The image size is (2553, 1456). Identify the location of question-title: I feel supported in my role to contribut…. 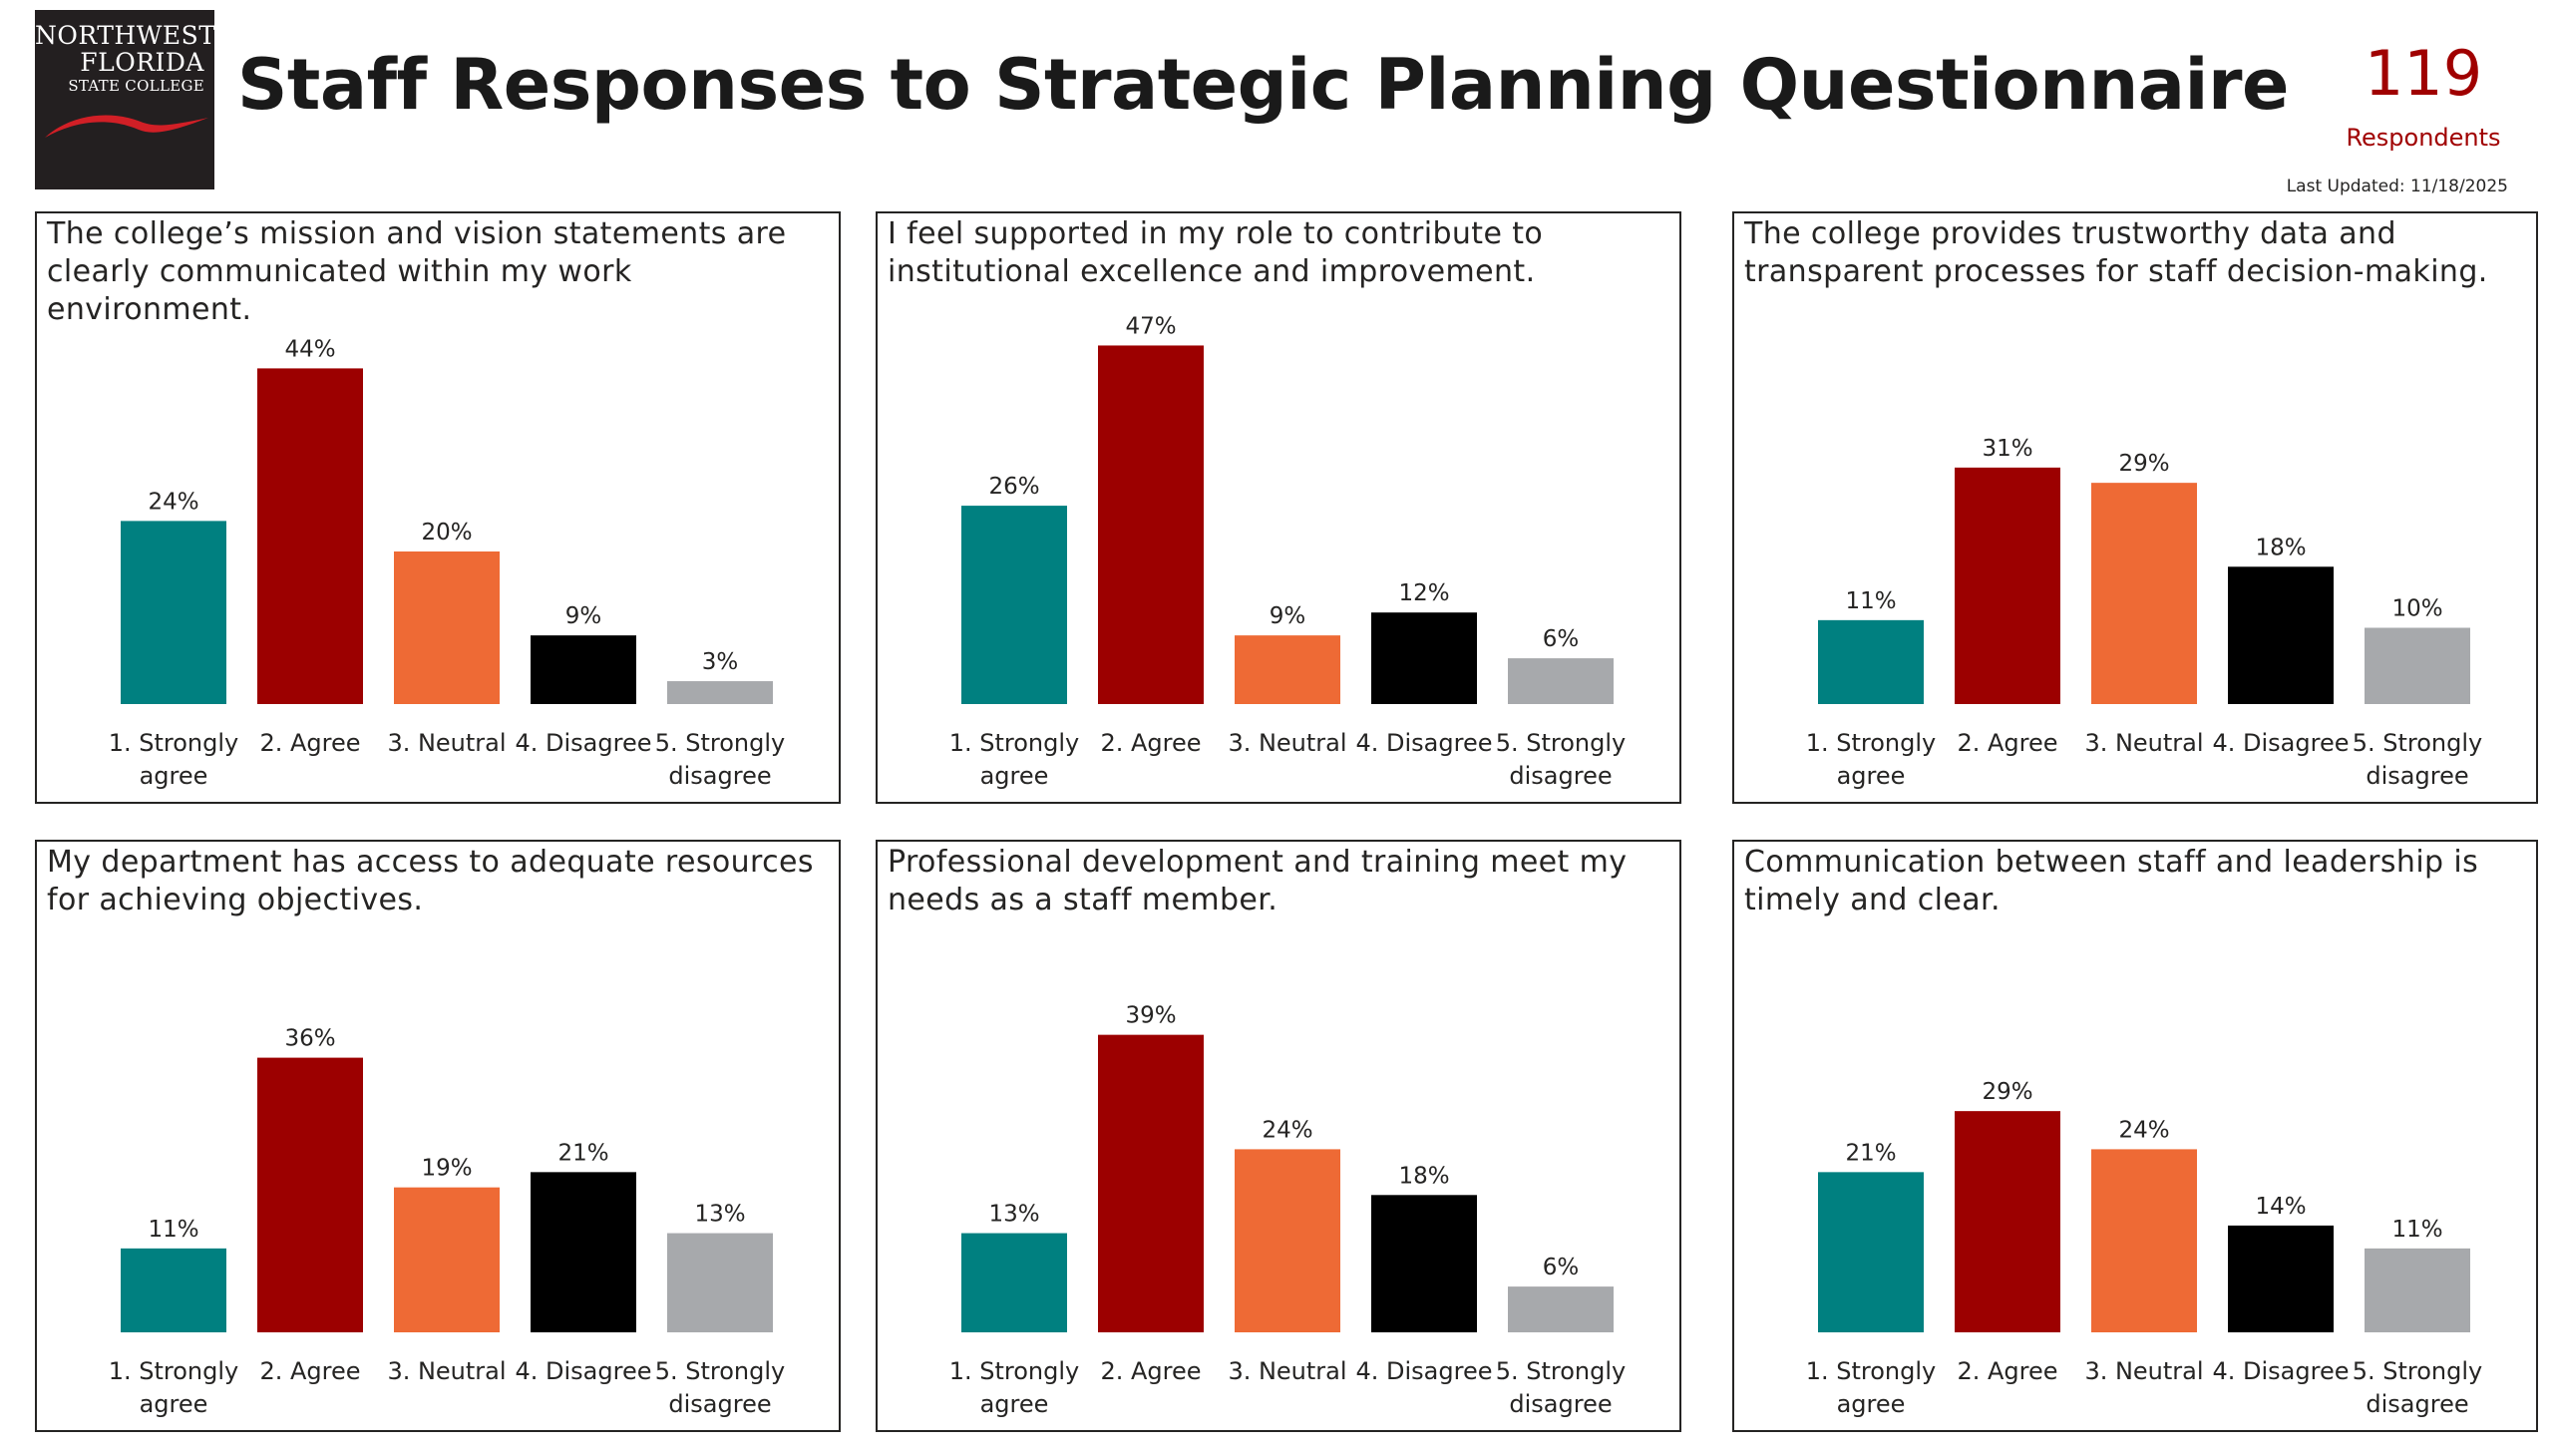
(1216, 252).